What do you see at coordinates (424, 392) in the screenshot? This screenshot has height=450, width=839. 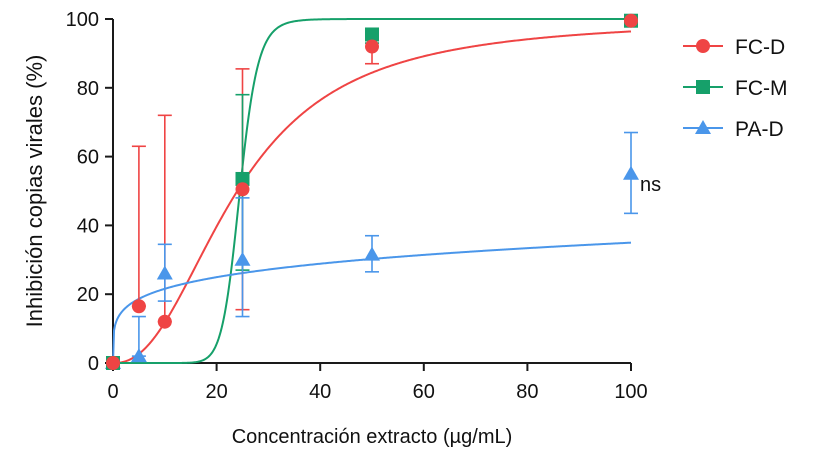 I see `x-tick-label: 60` at bounding box center [424, 392].